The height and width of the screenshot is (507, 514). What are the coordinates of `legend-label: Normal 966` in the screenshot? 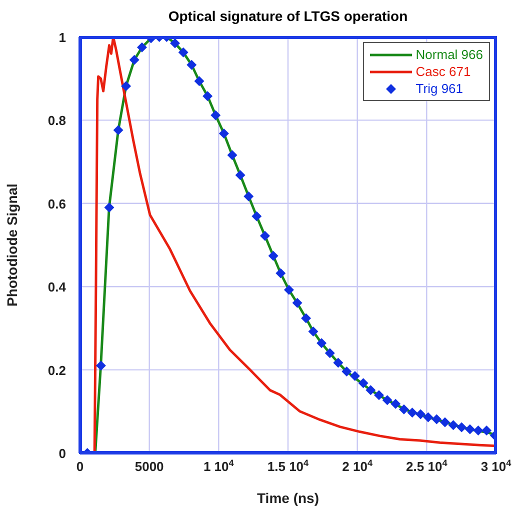 It's located at (449, 54).